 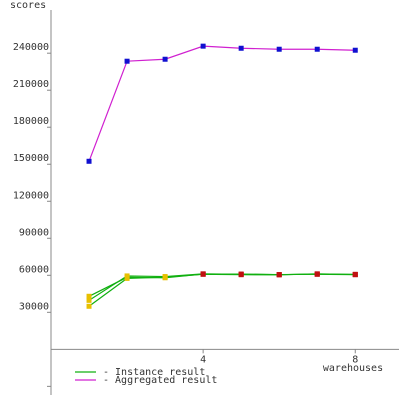 I want to click on legend-label: - Instance result, so click(x=154, y=372).